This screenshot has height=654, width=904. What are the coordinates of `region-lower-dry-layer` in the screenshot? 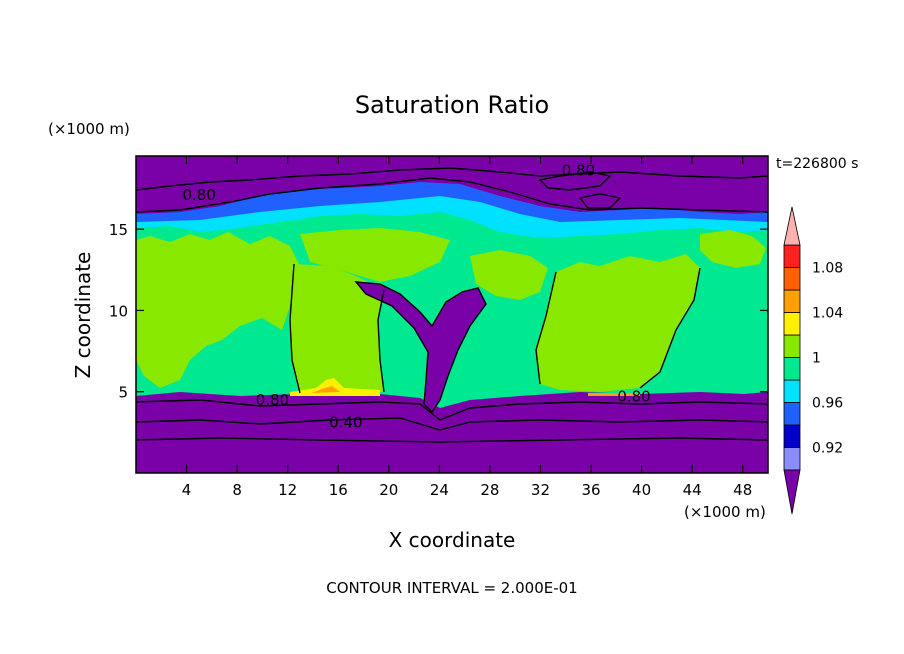 It's located at (452, 433).